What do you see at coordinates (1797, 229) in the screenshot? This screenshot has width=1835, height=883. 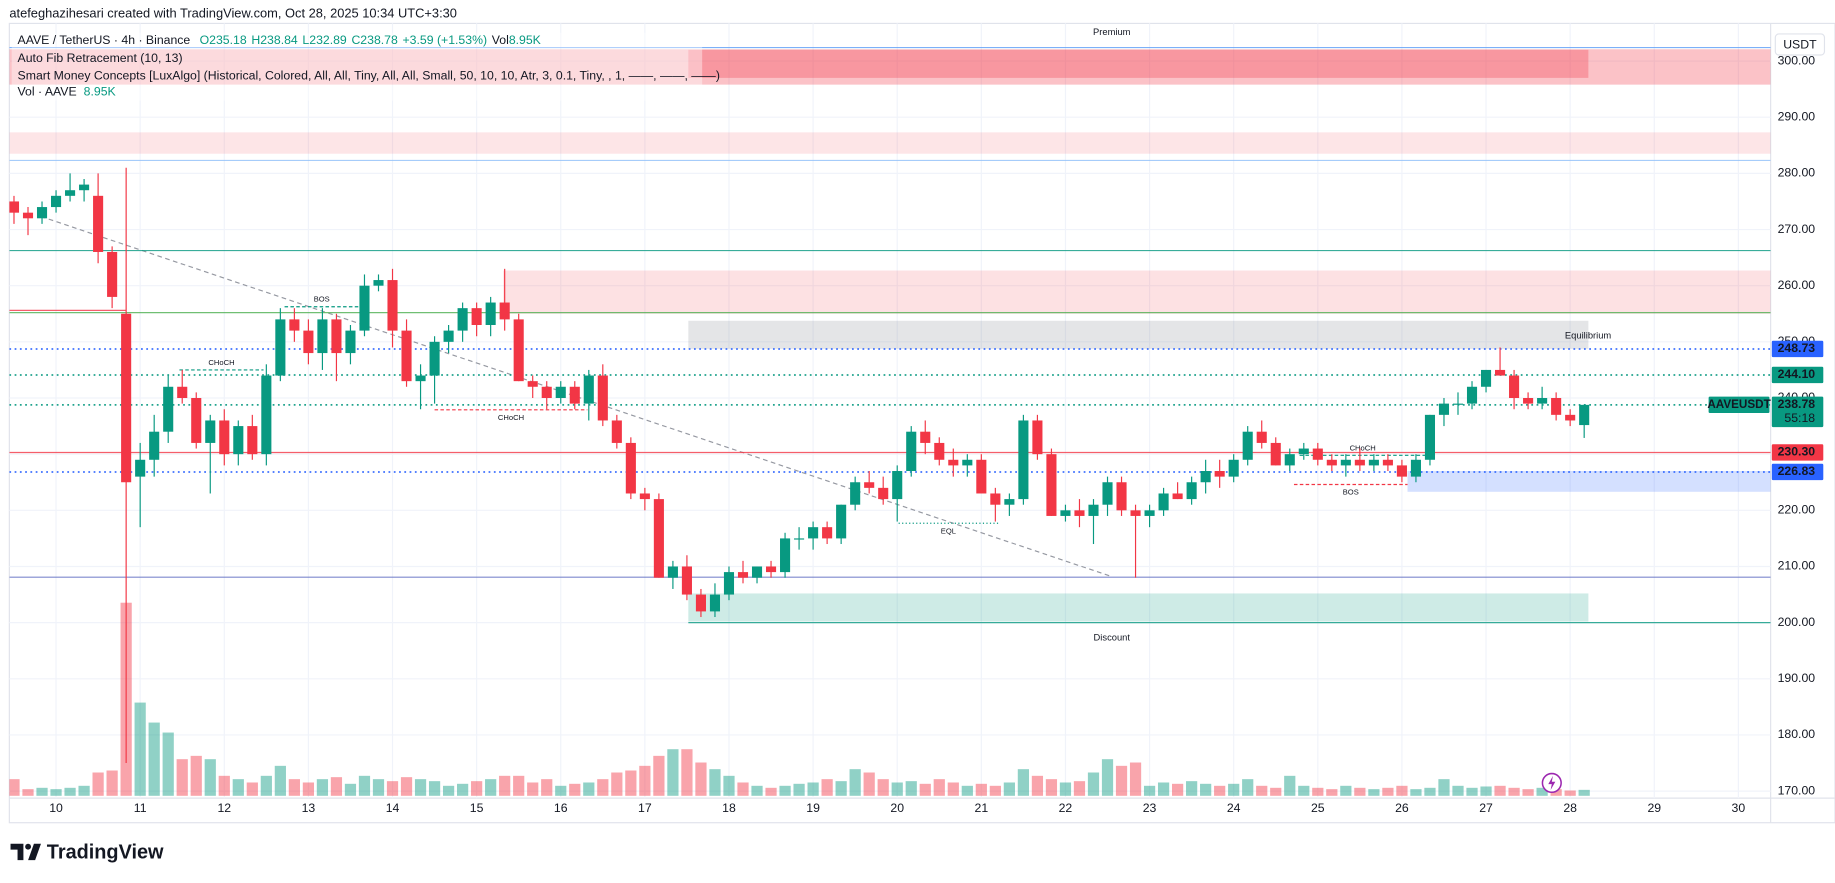 I see `y-tick-label: 270.00` at bounding box center [1797, 229].